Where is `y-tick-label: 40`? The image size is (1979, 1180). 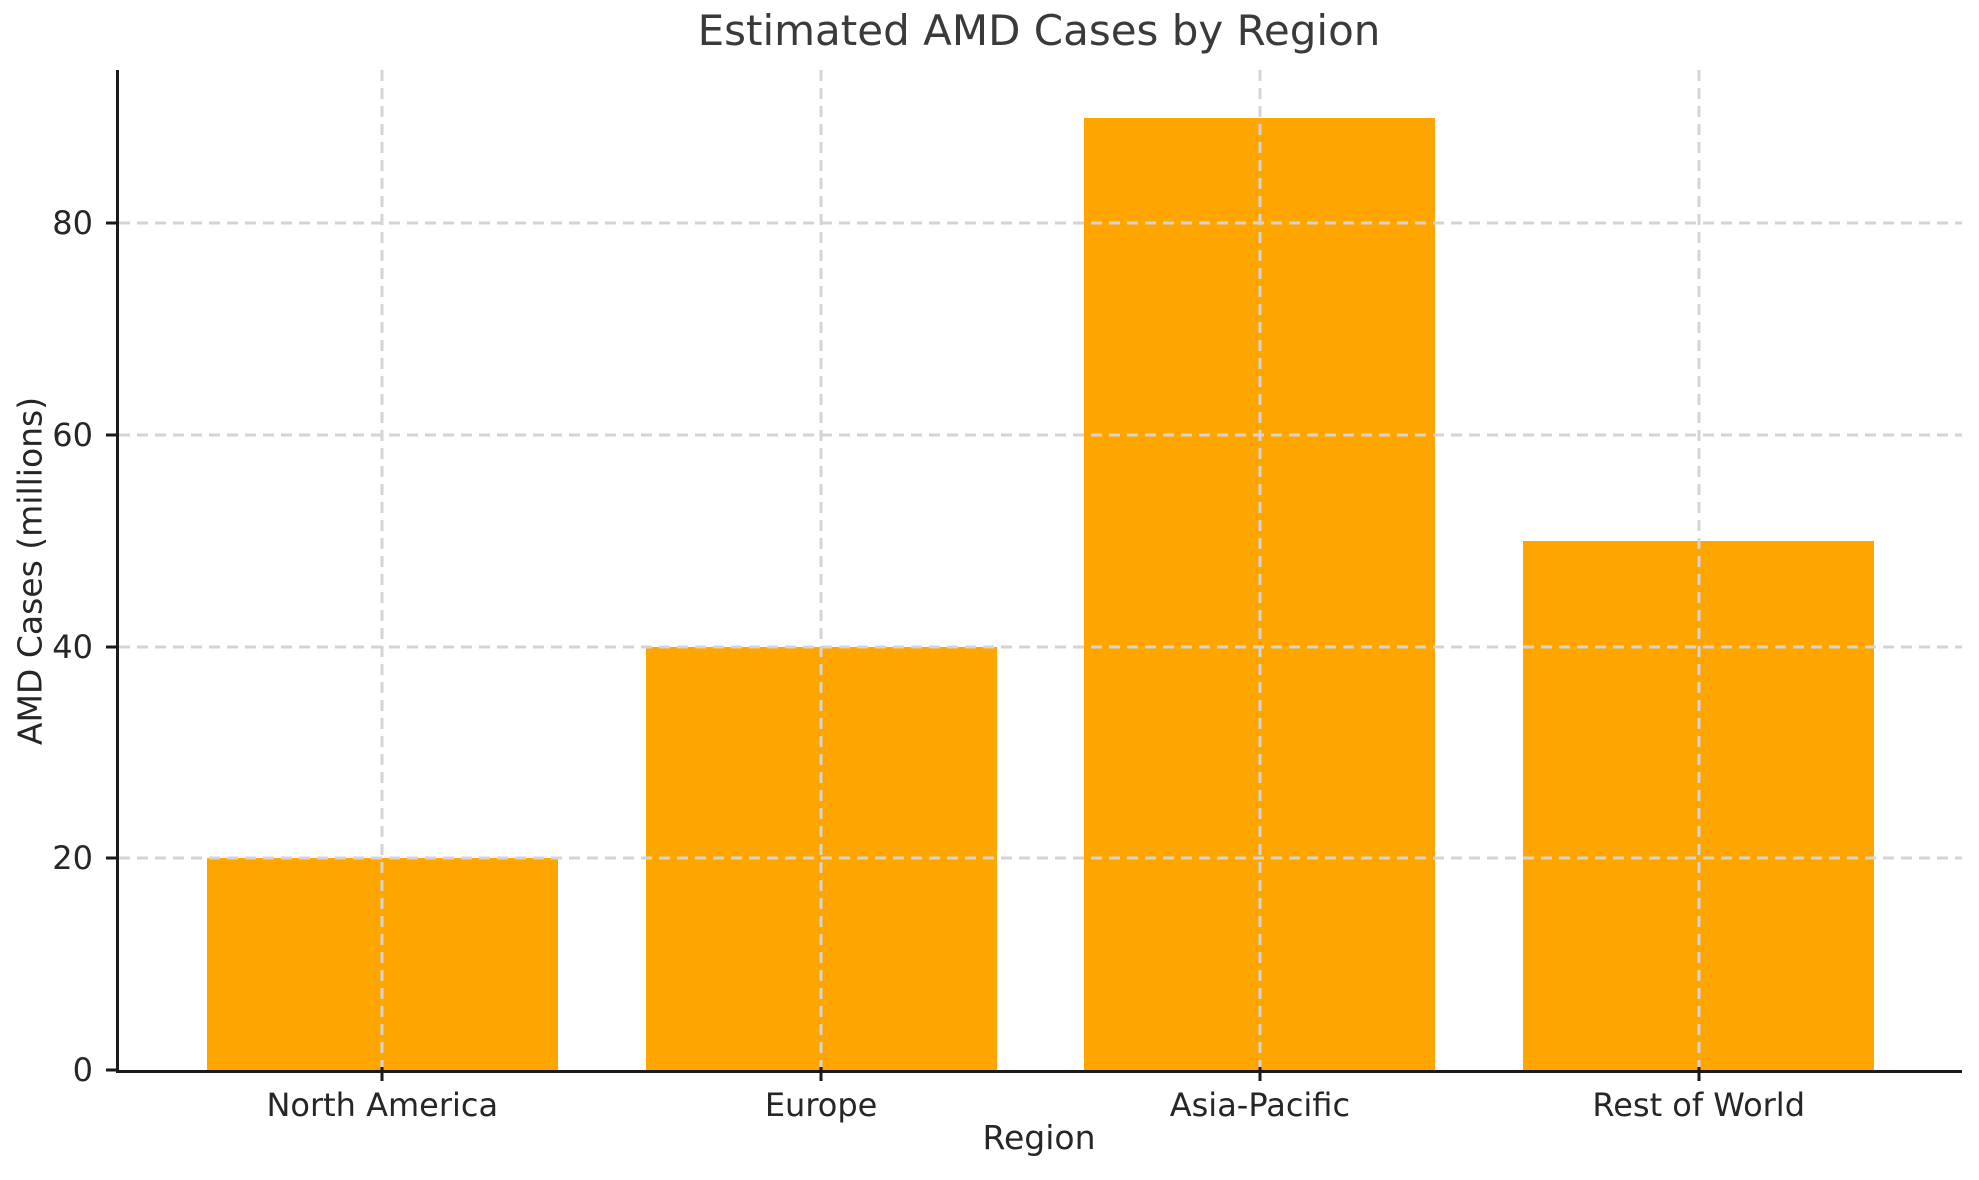
y-tick-label: 40 is located at coordinates (72, 646).